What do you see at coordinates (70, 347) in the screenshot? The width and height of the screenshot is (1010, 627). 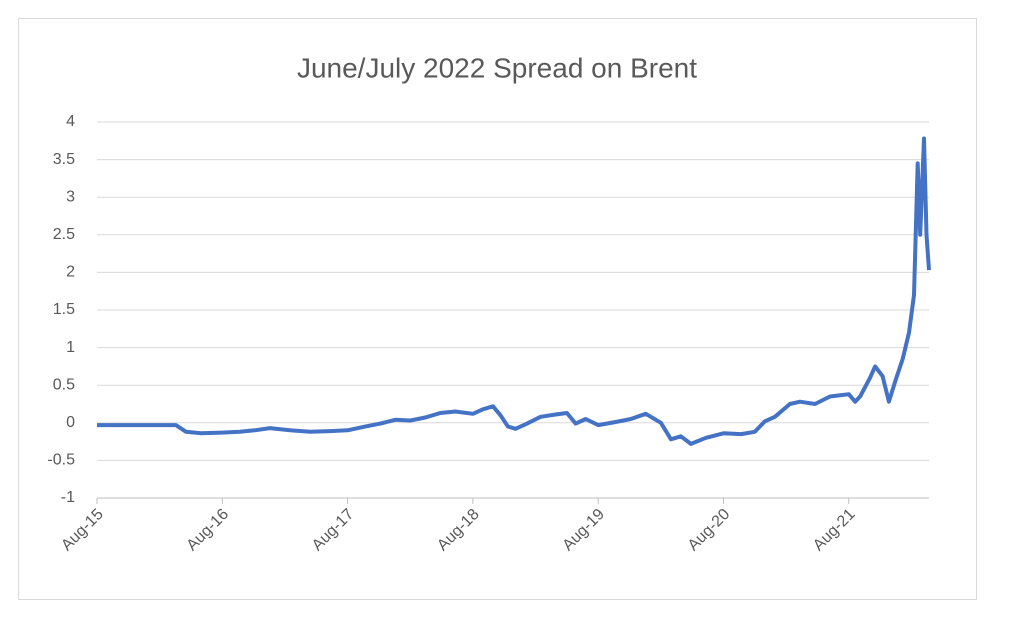 I see `y-tick-label: 1` at bounding box center [70, 347].